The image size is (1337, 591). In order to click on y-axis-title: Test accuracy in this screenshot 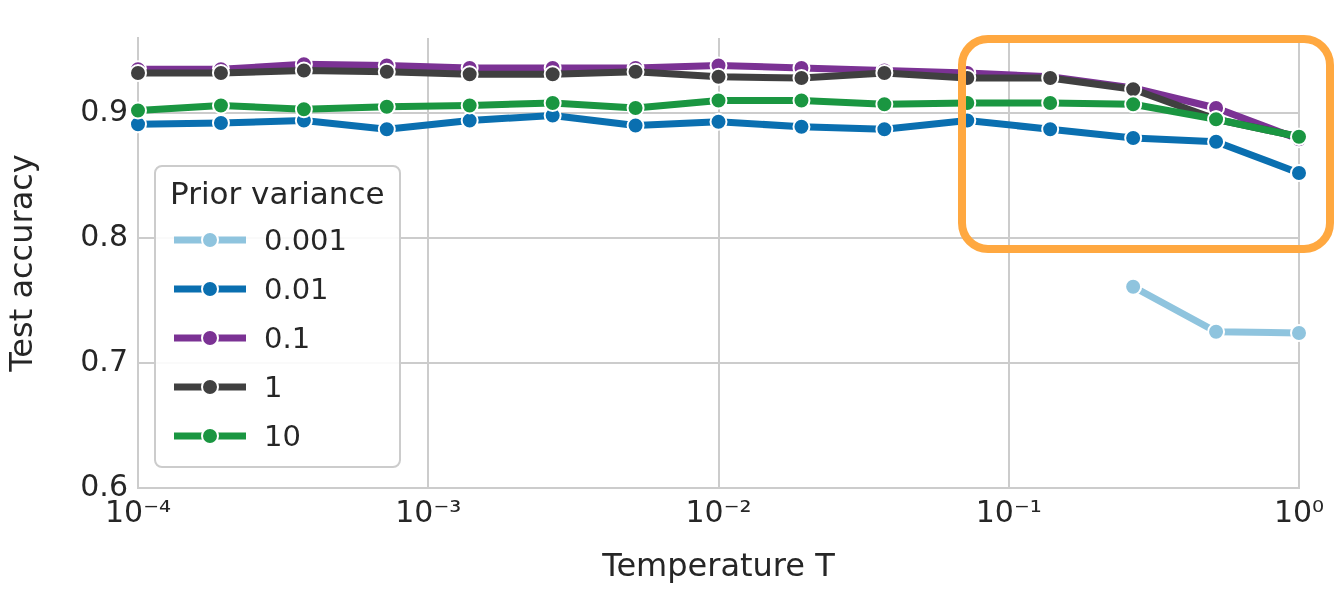, I will do `click(20, 263)`.